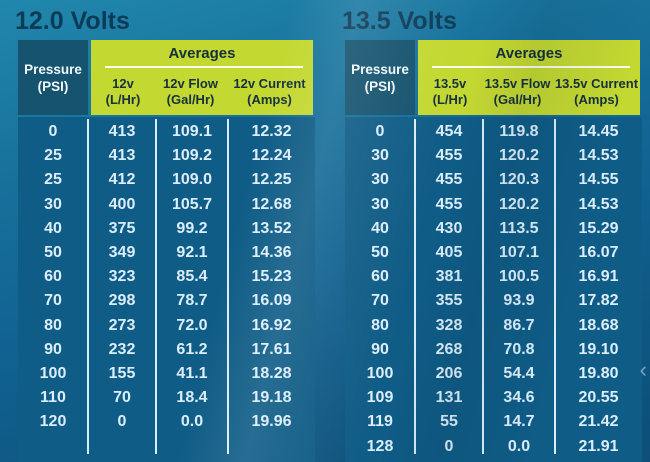 The image size is (650, 462). Describe the element at coordinates (493, 398) in the screenshot. I see `table-row: 109 131 34.6 20.55` at that location.